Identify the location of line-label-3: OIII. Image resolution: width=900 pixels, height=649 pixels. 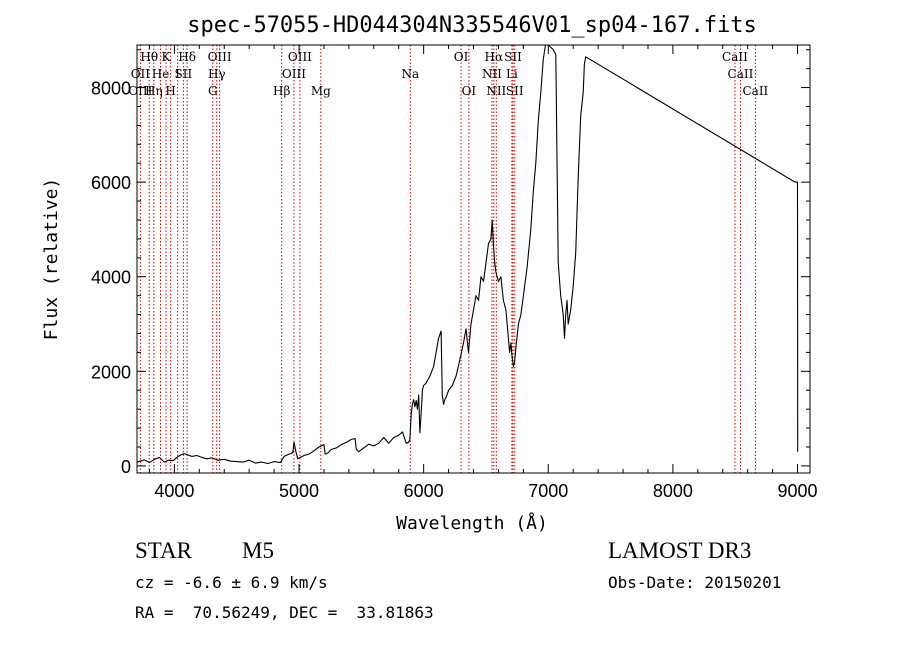
(220, 57).